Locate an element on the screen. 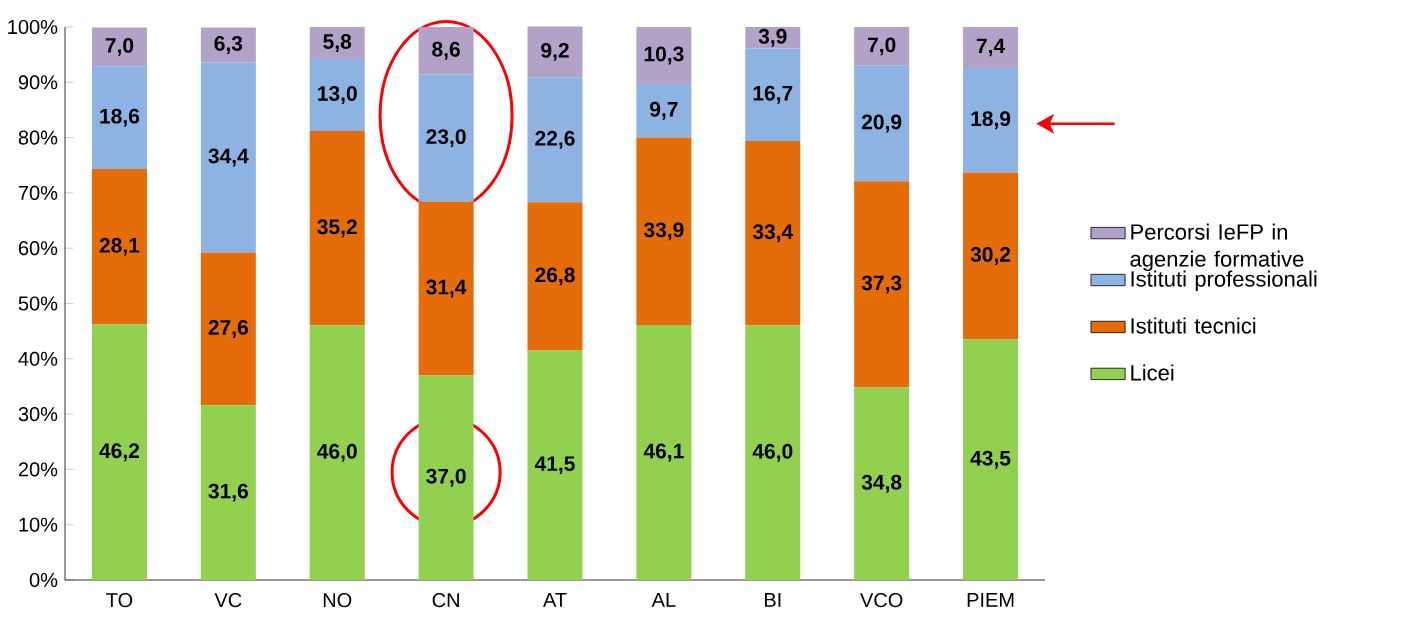 This screenshot has width=1413, height=627. data-label: 41,5 is located at coordinates (554, 465).